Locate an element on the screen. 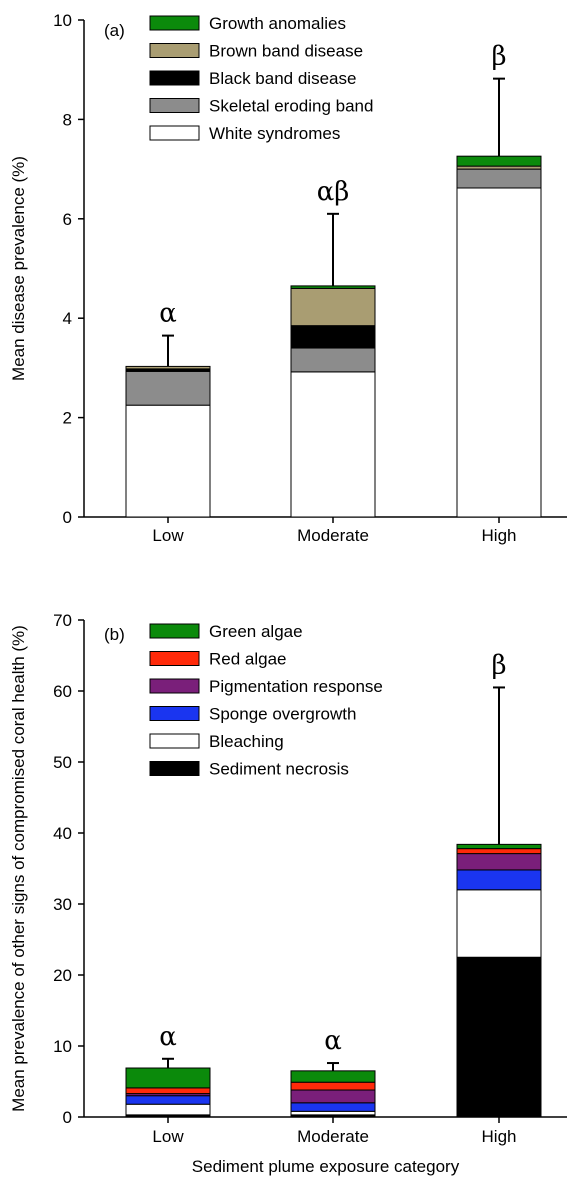 This screenshot has height=1182, width=580. bar-segment-green-algae-high is located at coordinates (499, 846).